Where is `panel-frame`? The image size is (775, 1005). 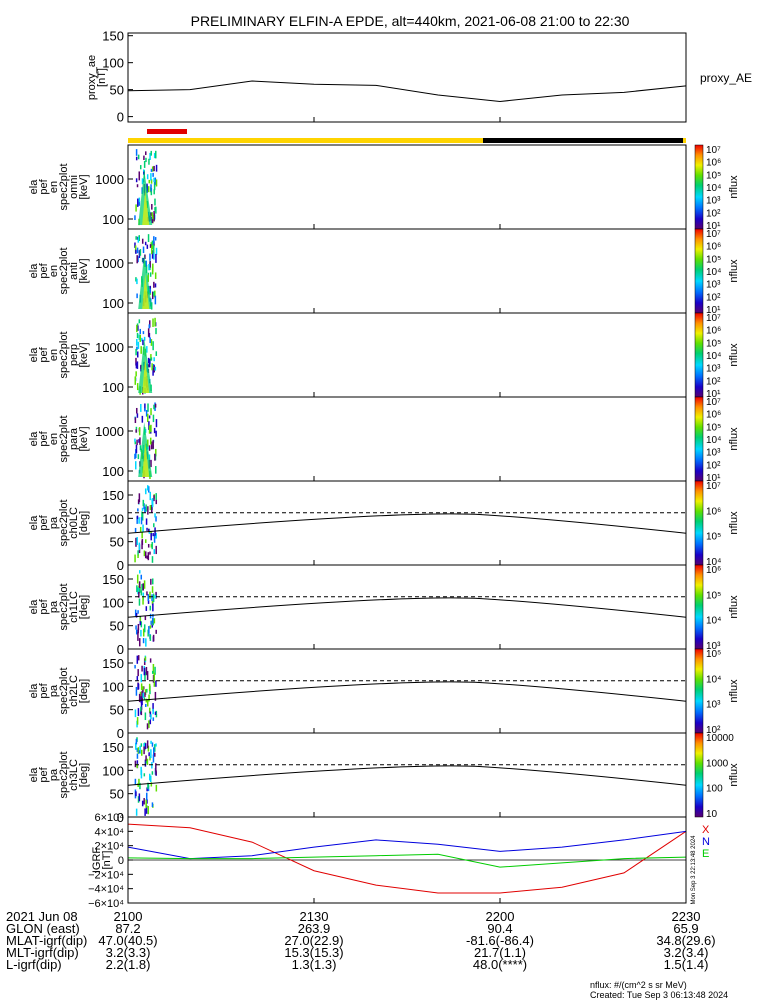
panel-frame is located at coordinates (407, 860).